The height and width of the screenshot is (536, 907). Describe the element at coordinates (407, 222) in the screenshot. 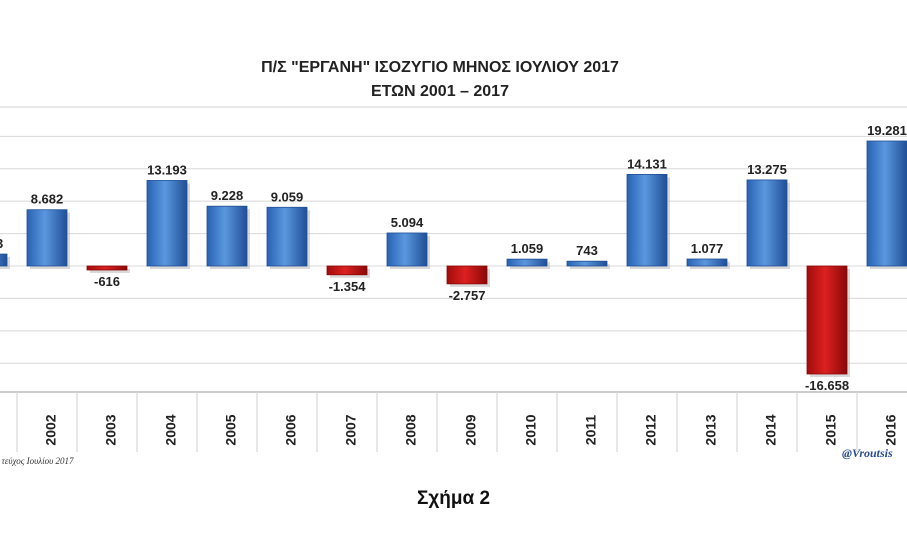

I see `value-label-2008: 5.094` at that location.